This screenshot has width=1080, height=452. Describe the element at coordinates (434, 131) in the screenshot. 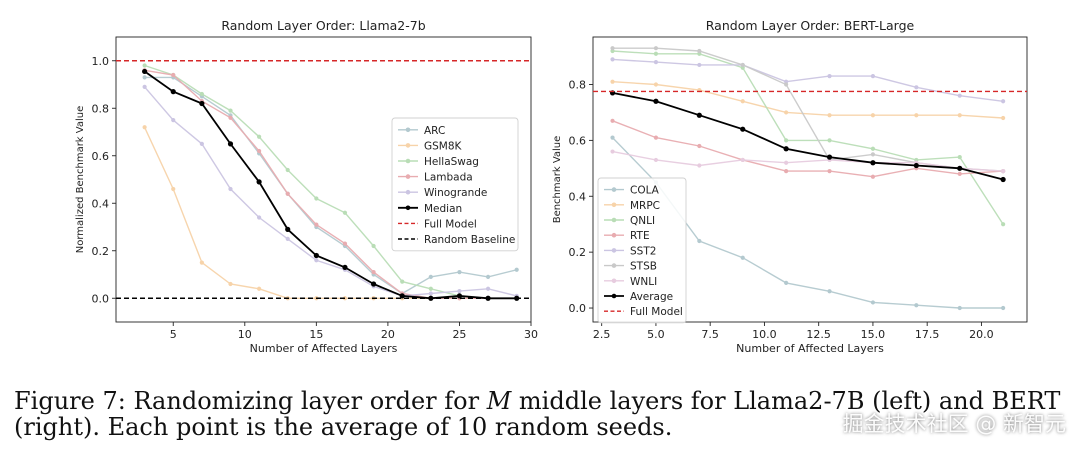

I see `legend-label: ARC` at that location.